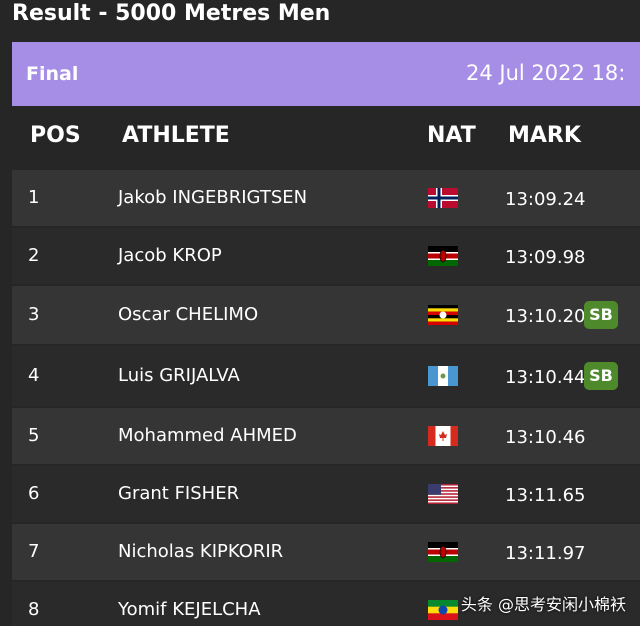  I want to click on result-row: 6 Grant FISHER 13:11.65, so click(326, 494).